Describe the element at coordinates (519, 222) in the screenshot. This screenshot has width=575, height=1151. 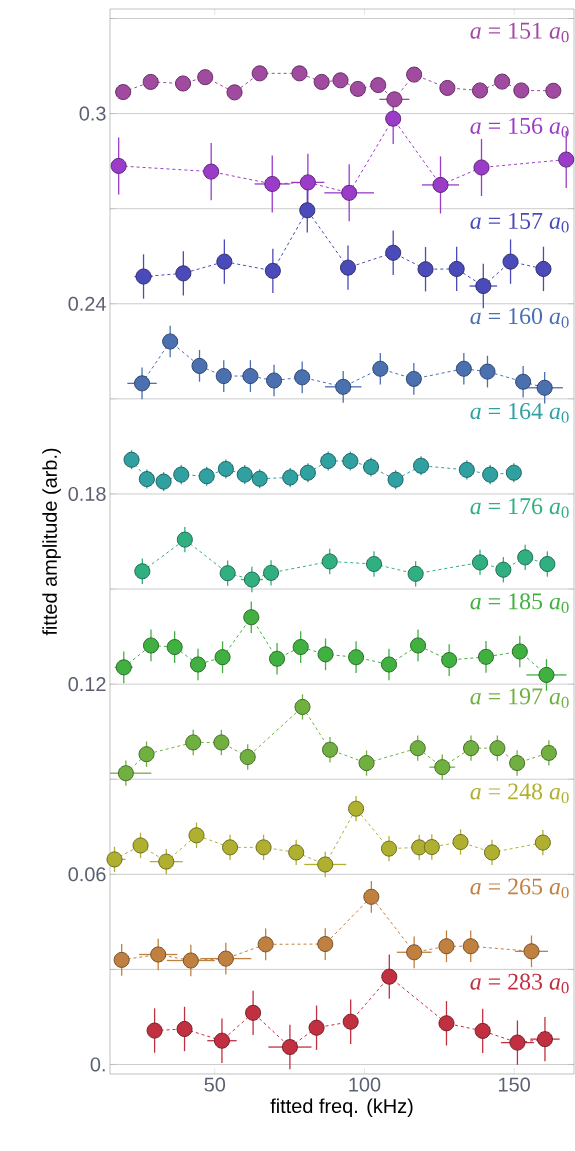
I see `series-label: a = 157 a$_{0}$` at that location.